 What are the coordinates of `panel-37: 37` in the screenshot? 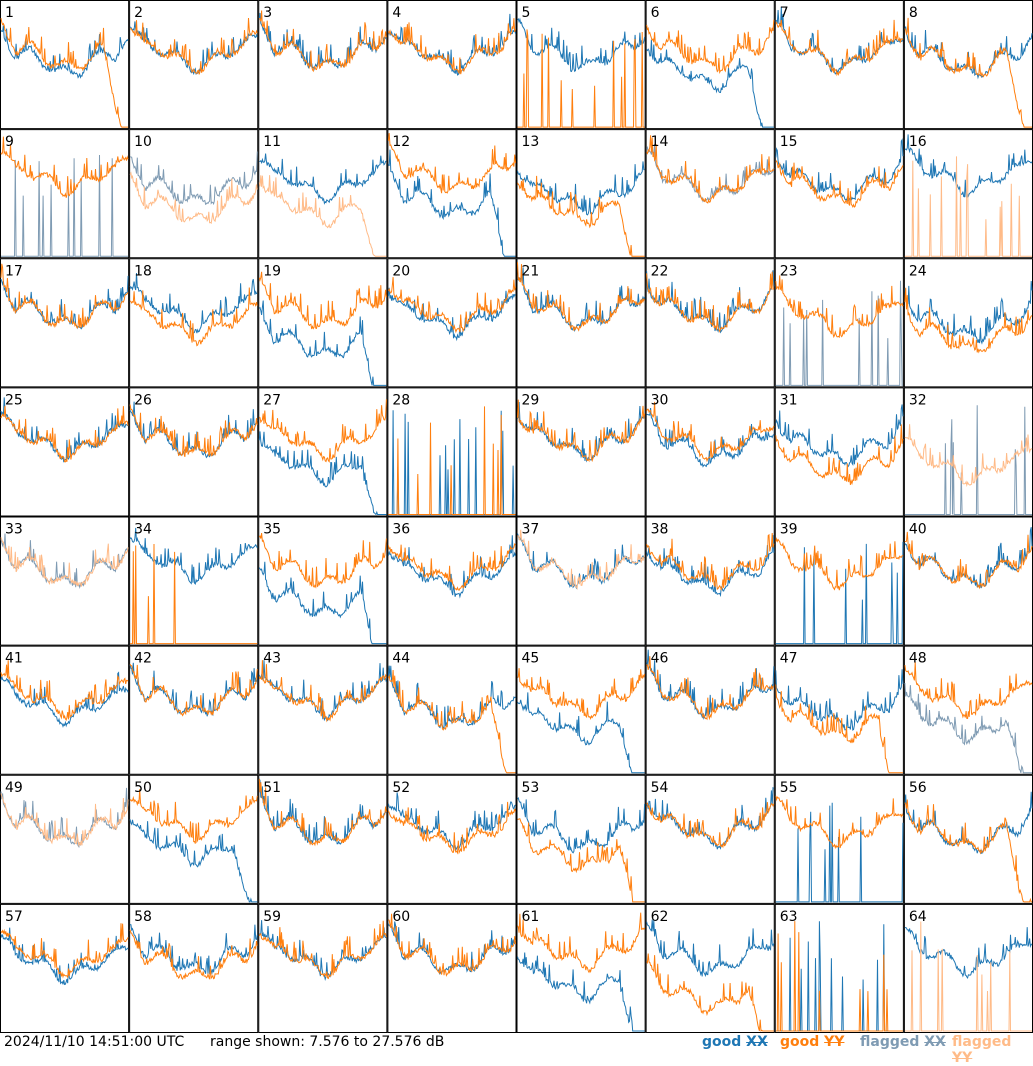 It's located at (581, 581).